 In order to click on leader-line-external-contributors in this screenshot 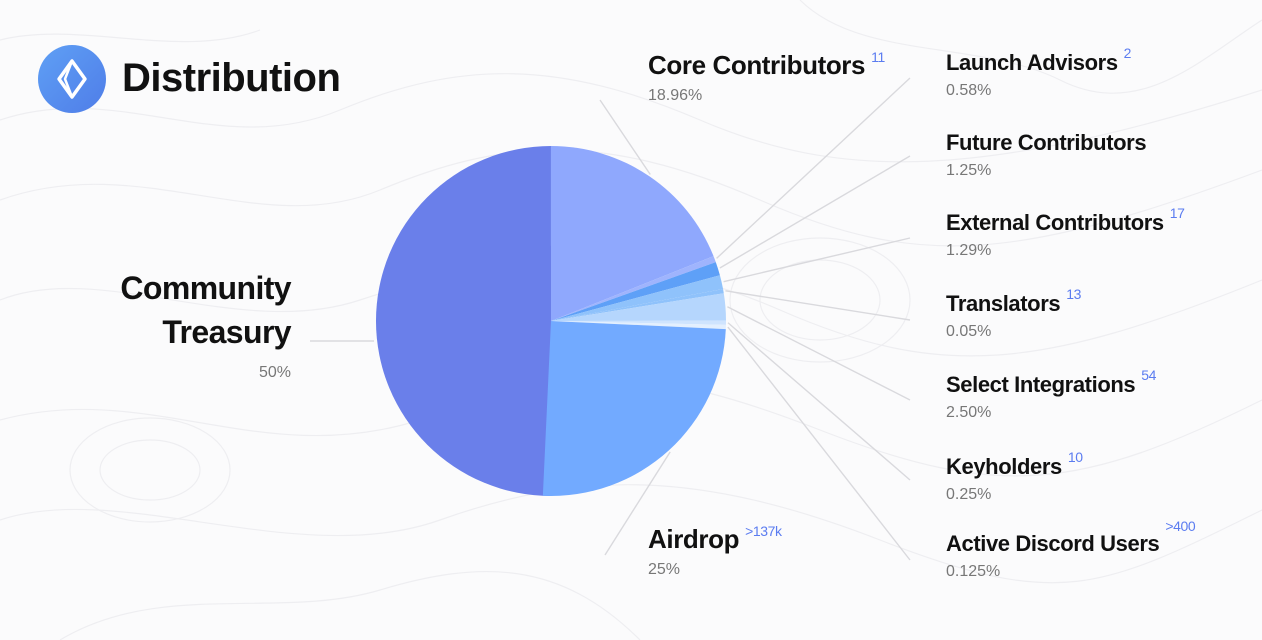, I will do `click(817, 260)`.